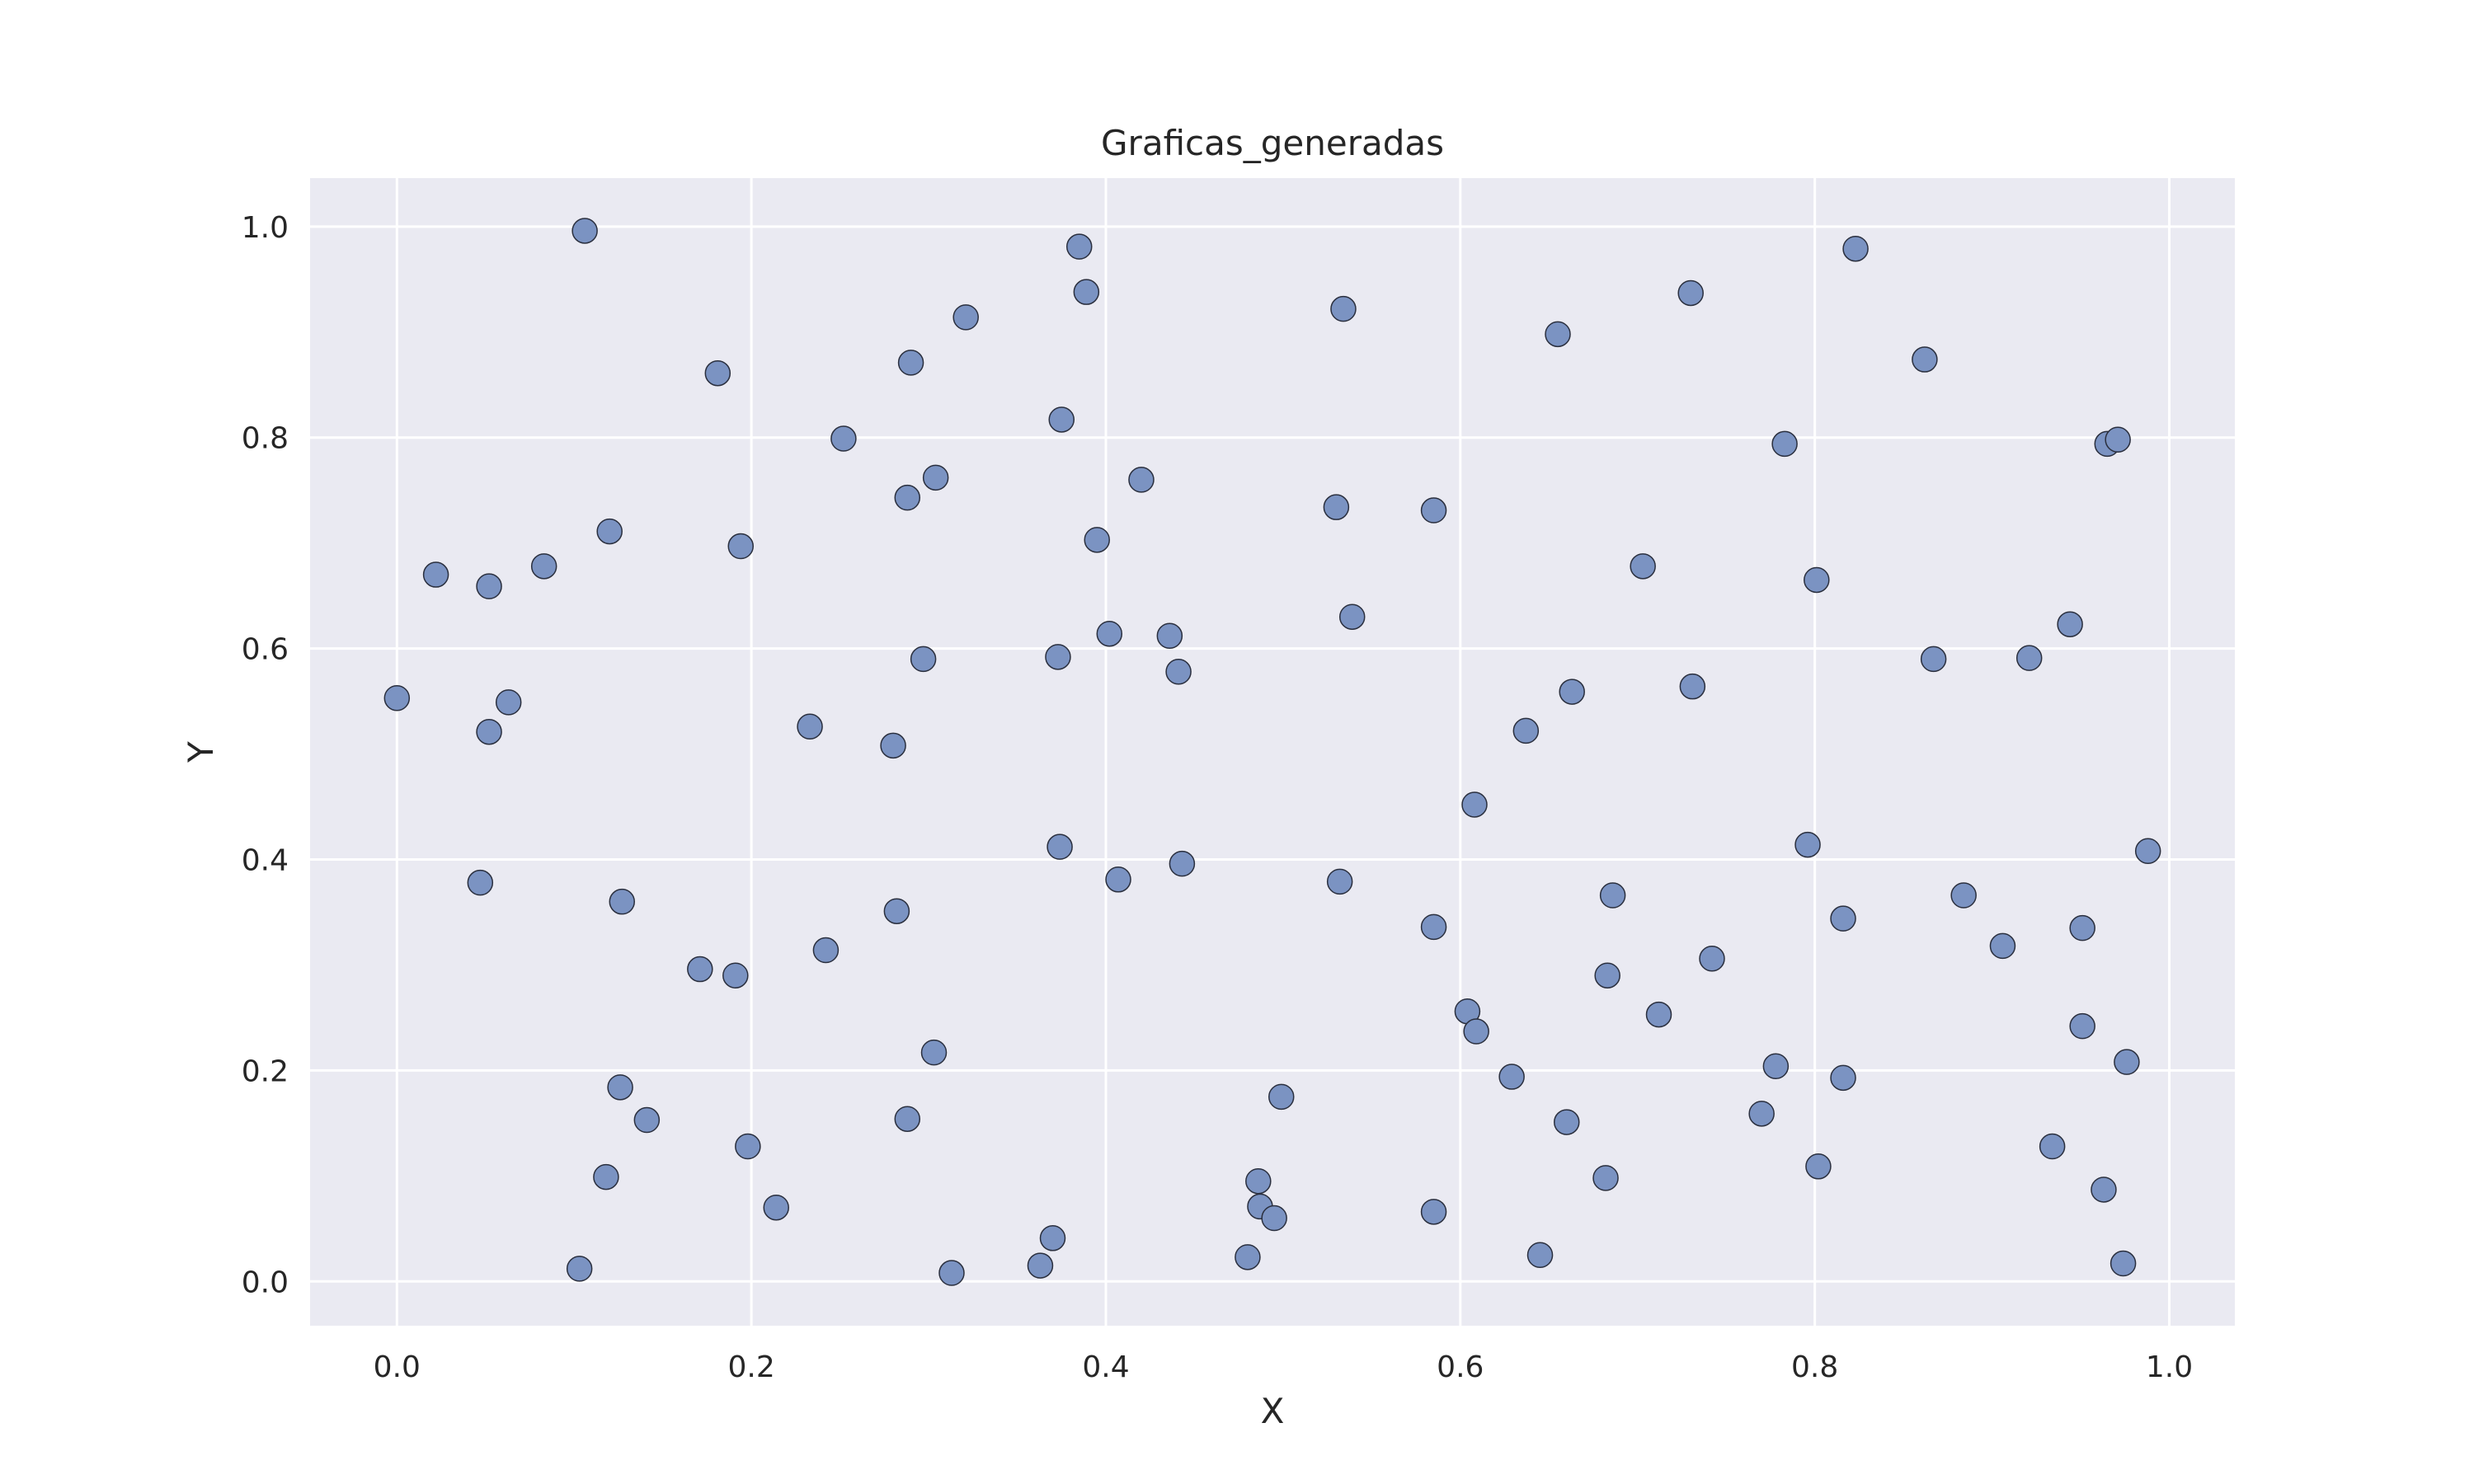 This screenshot has width=2474, height=1484. What do you see at coordinates (265, 1071) in the screenshot?
I see `y-tick-label: 0.2` at bounding box center [265, 1071].